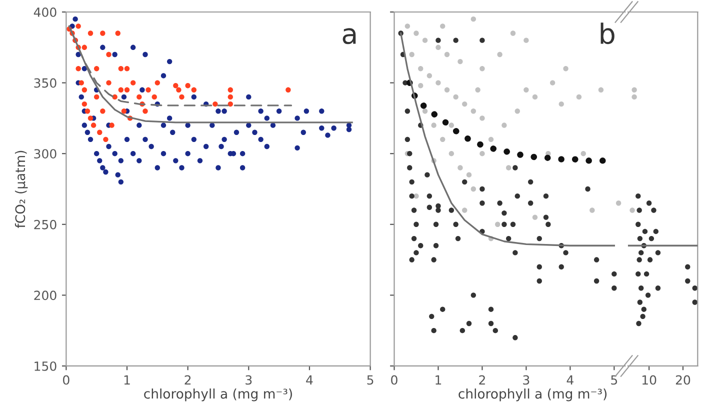  I want to click on x-tick-label: 20, so click(683, 380).